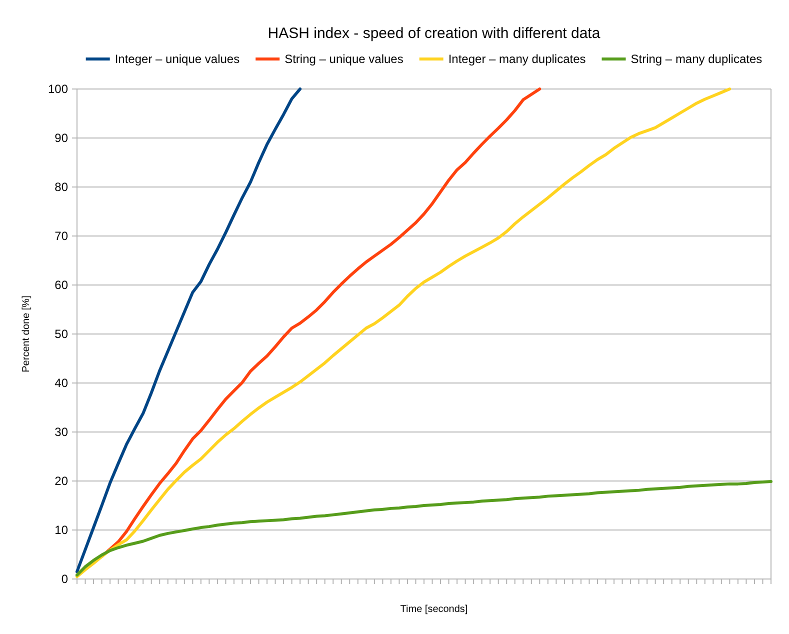 This screenshot has width=789, height=634. What do you see at coordinates (517, 59) in the screenshot?
I see `legend-label: Integer – many duplicates` at bounding box center [517, 59].